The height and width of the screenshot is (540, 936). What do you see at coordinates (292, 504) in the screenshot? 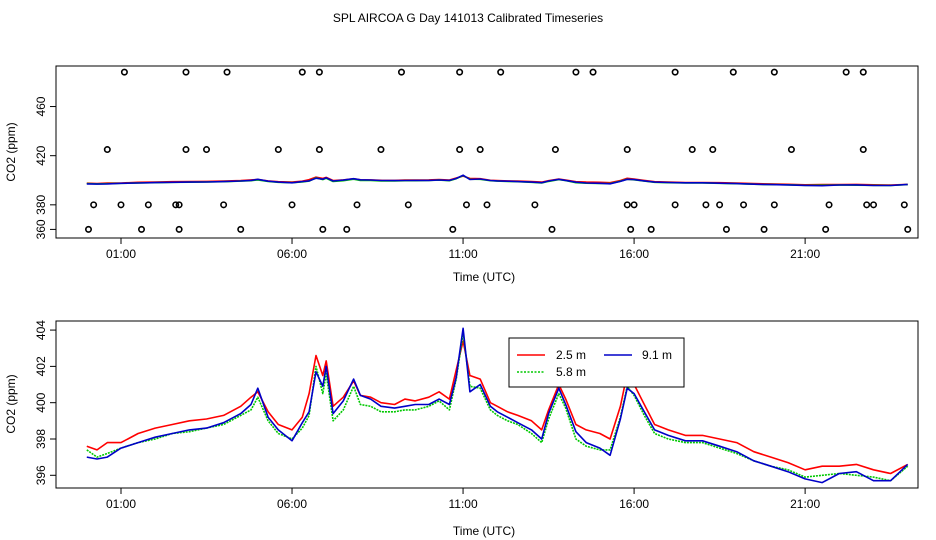
I see `bottom-x-tick-label: 06:00` at bounding box center [292, 504].